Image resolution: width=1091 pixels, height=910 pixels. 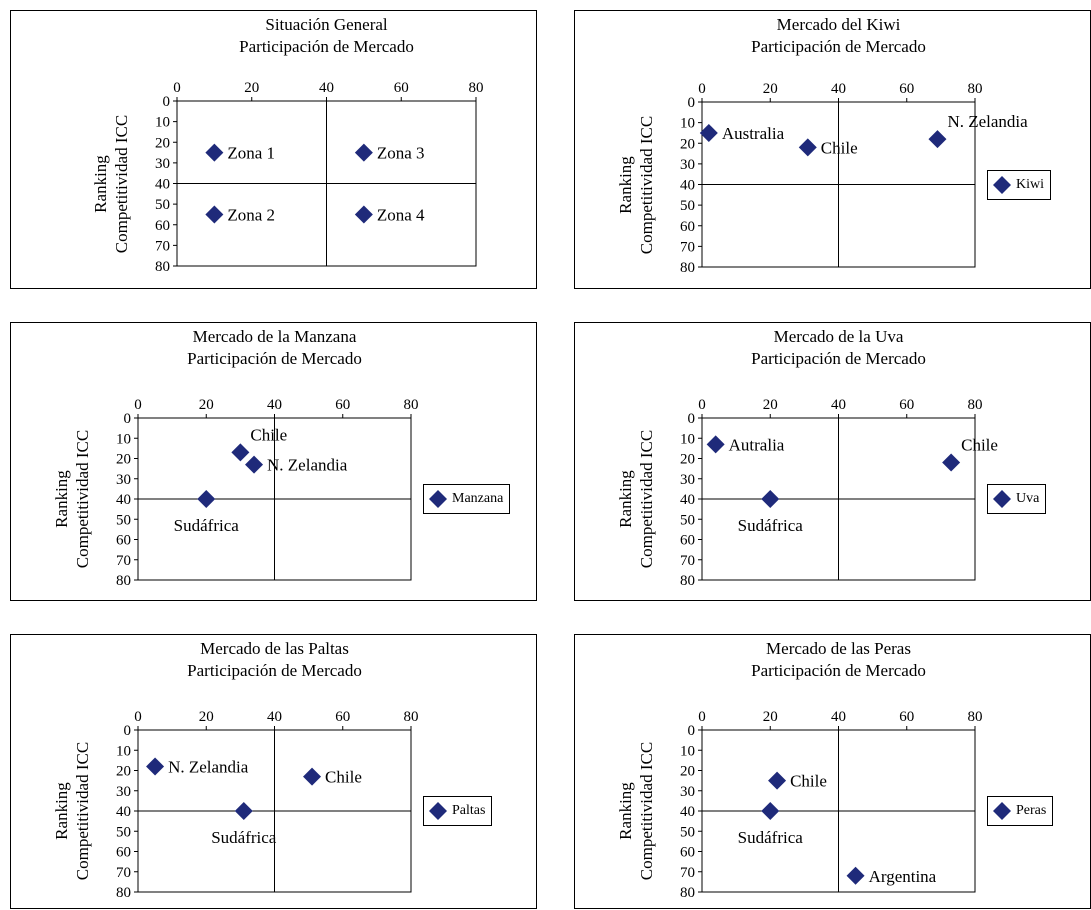 What do you see at coordinates (274, 648) in the screenshot?
I see `chart-title: Mercado de las Paltas` at bounding box center [274, 648].